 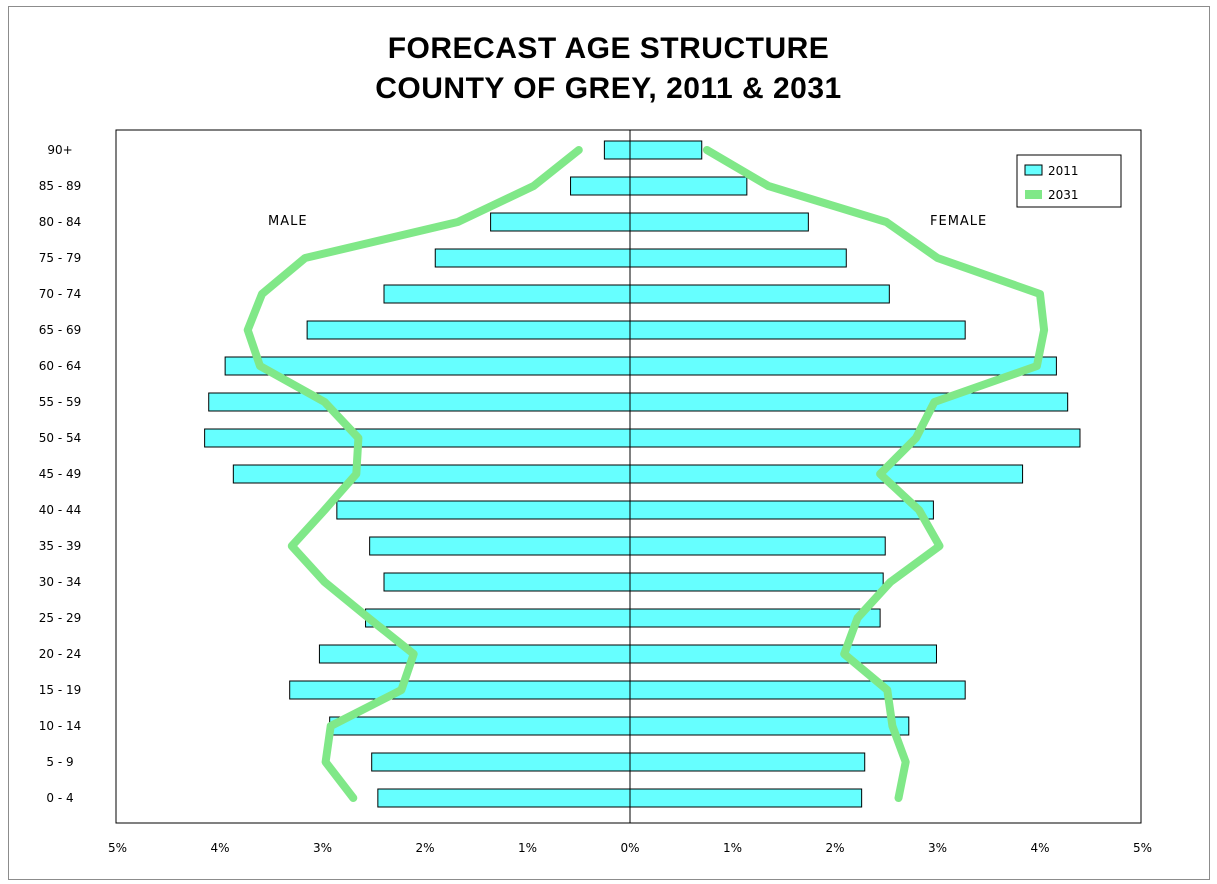 I want to click on legend-label-2011: 2011, so click(x=1063, y=171).